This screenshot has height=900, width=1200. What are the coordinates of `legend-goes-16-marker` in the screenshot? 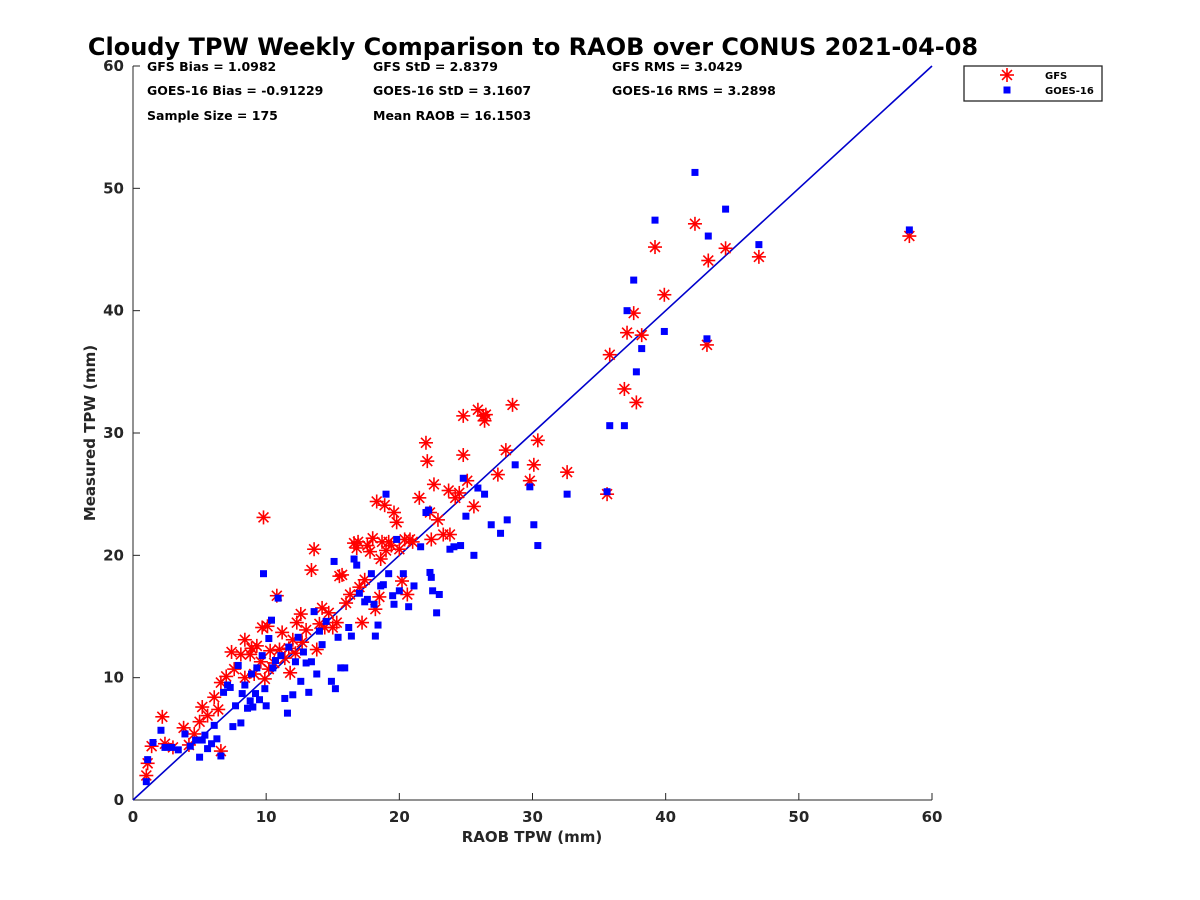 It's located at (1007, 90).